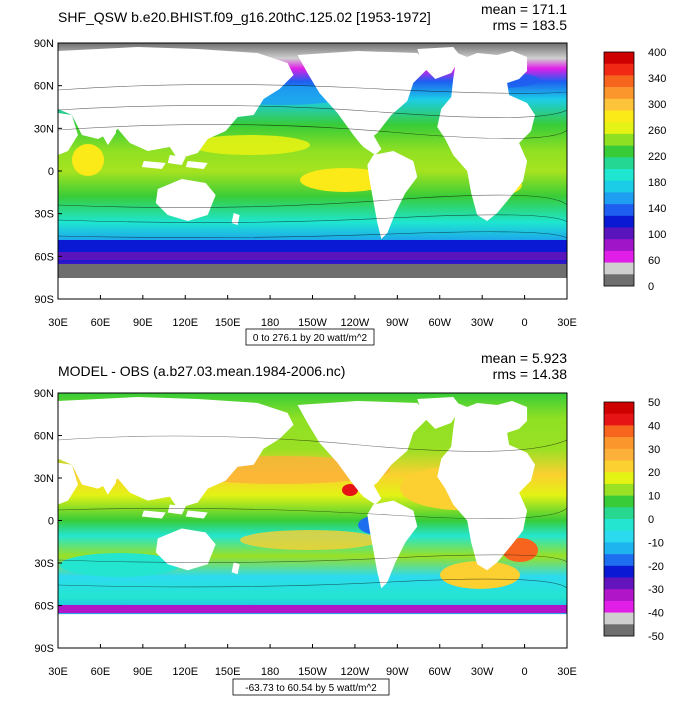 The width and height of the screenshot is (700, 705). Describe the element at coordinates (656, 637) in the screenshot. I see `colorbar-label: -50` at that location.